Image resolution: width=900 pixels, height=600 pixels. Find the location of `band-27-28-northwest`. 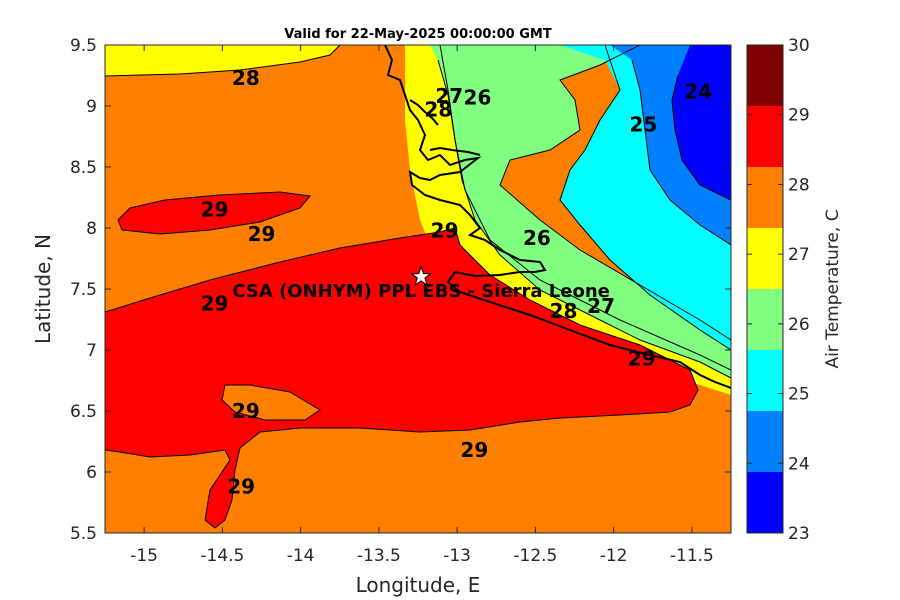

band-27-28-northwest is located at coordinates (222, 60).